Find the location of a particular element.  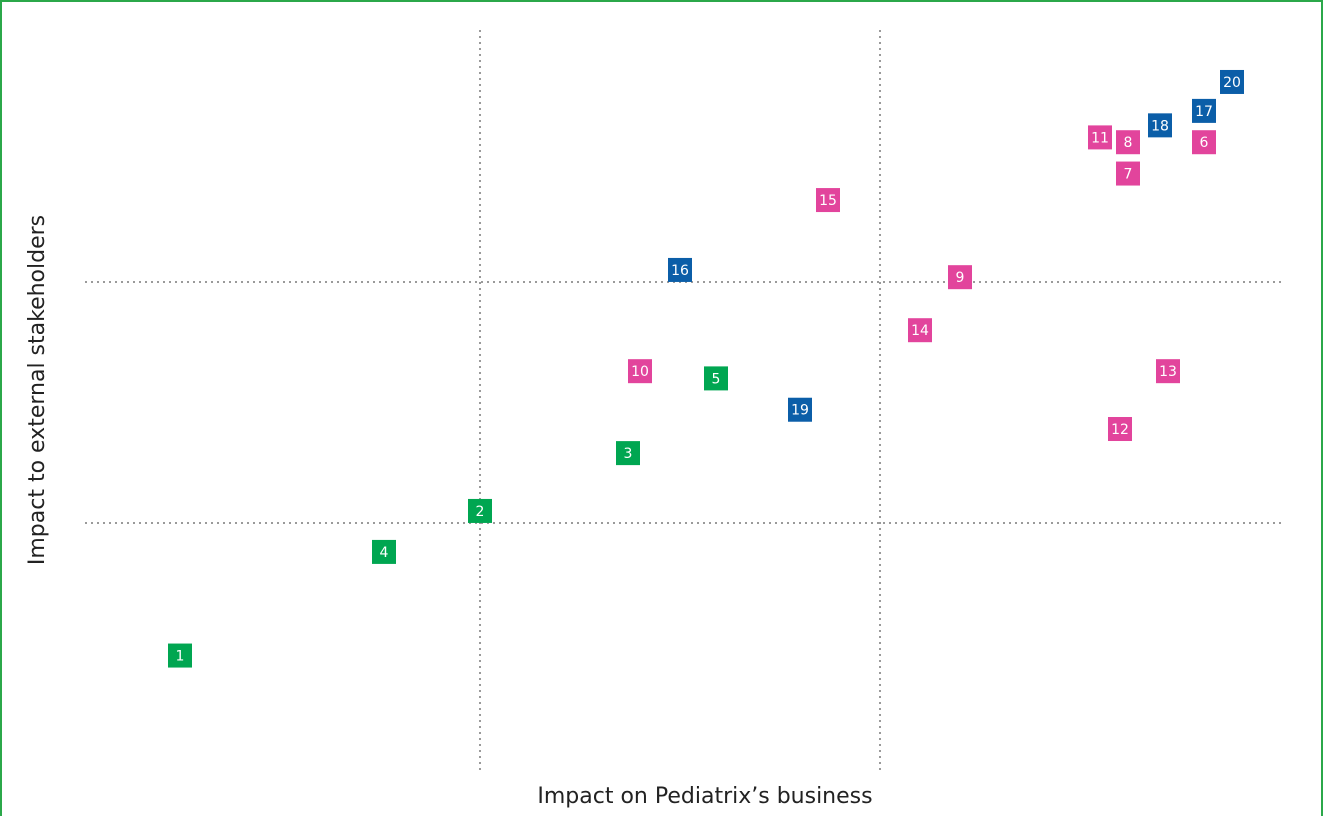

point: 15 is located at coordinates (828, 200).